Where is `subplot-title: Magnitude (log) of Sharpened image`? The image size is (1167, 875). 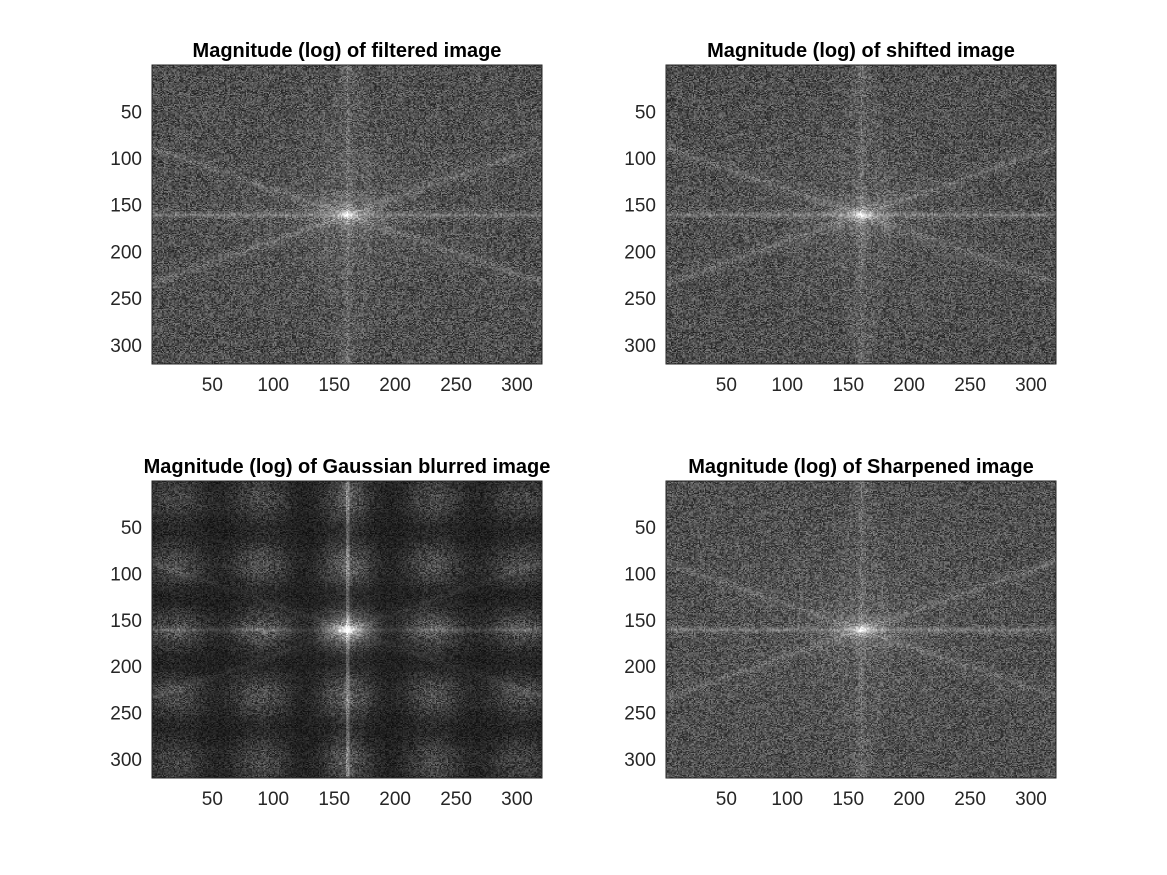
subplot-title: Magnitude (log) of Sharpened image is located at coordinates (861, 467).